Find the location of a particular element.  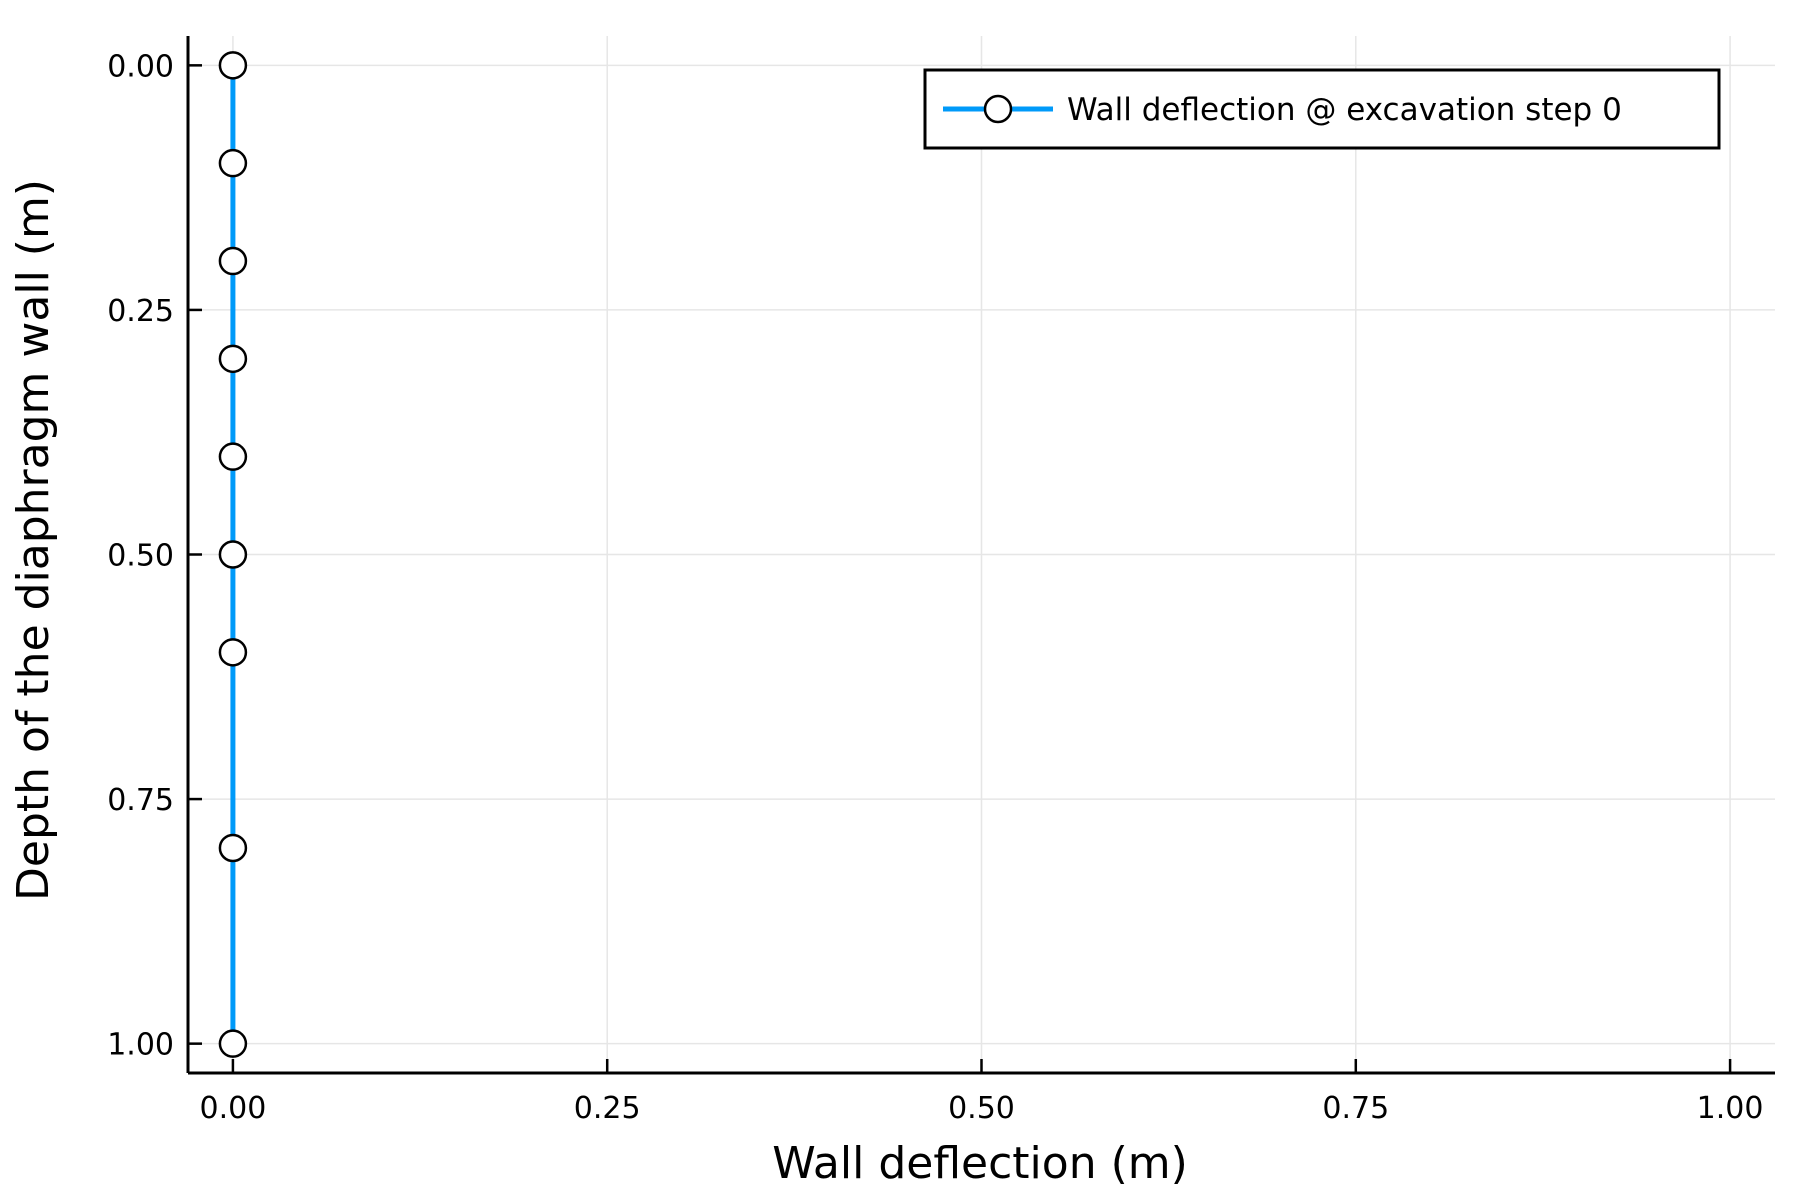

y-tick-label: 0.75 is located at coordinates (140, 800).